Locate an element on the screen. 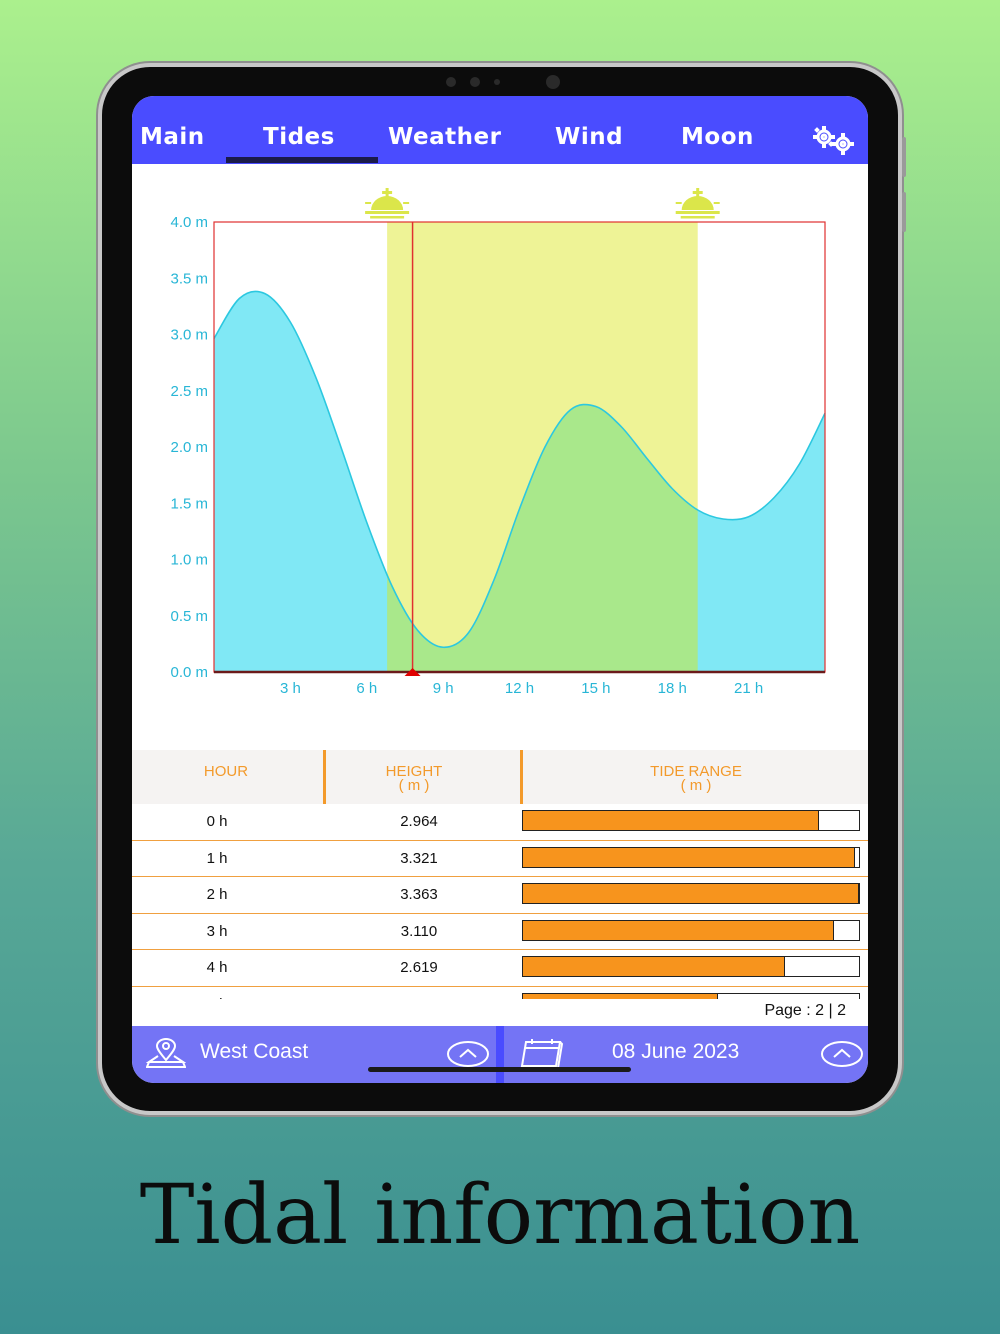 This screenshot has width=1000, height=1334. row-hour: 5 h is located at coordinates (217, 998).